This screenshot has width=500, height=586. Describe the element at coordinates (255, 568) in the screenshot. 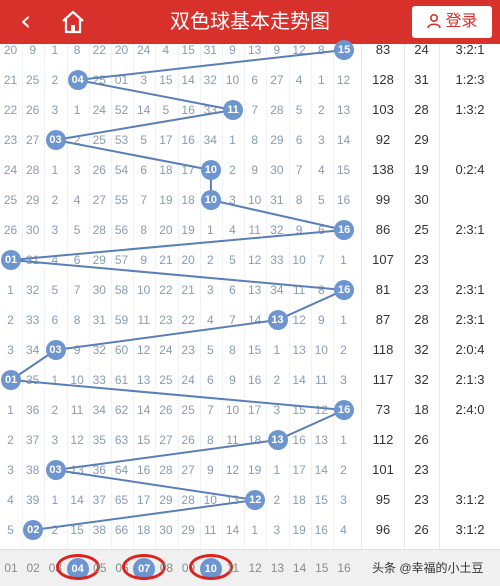

I see `footer-number: 12` at that location.